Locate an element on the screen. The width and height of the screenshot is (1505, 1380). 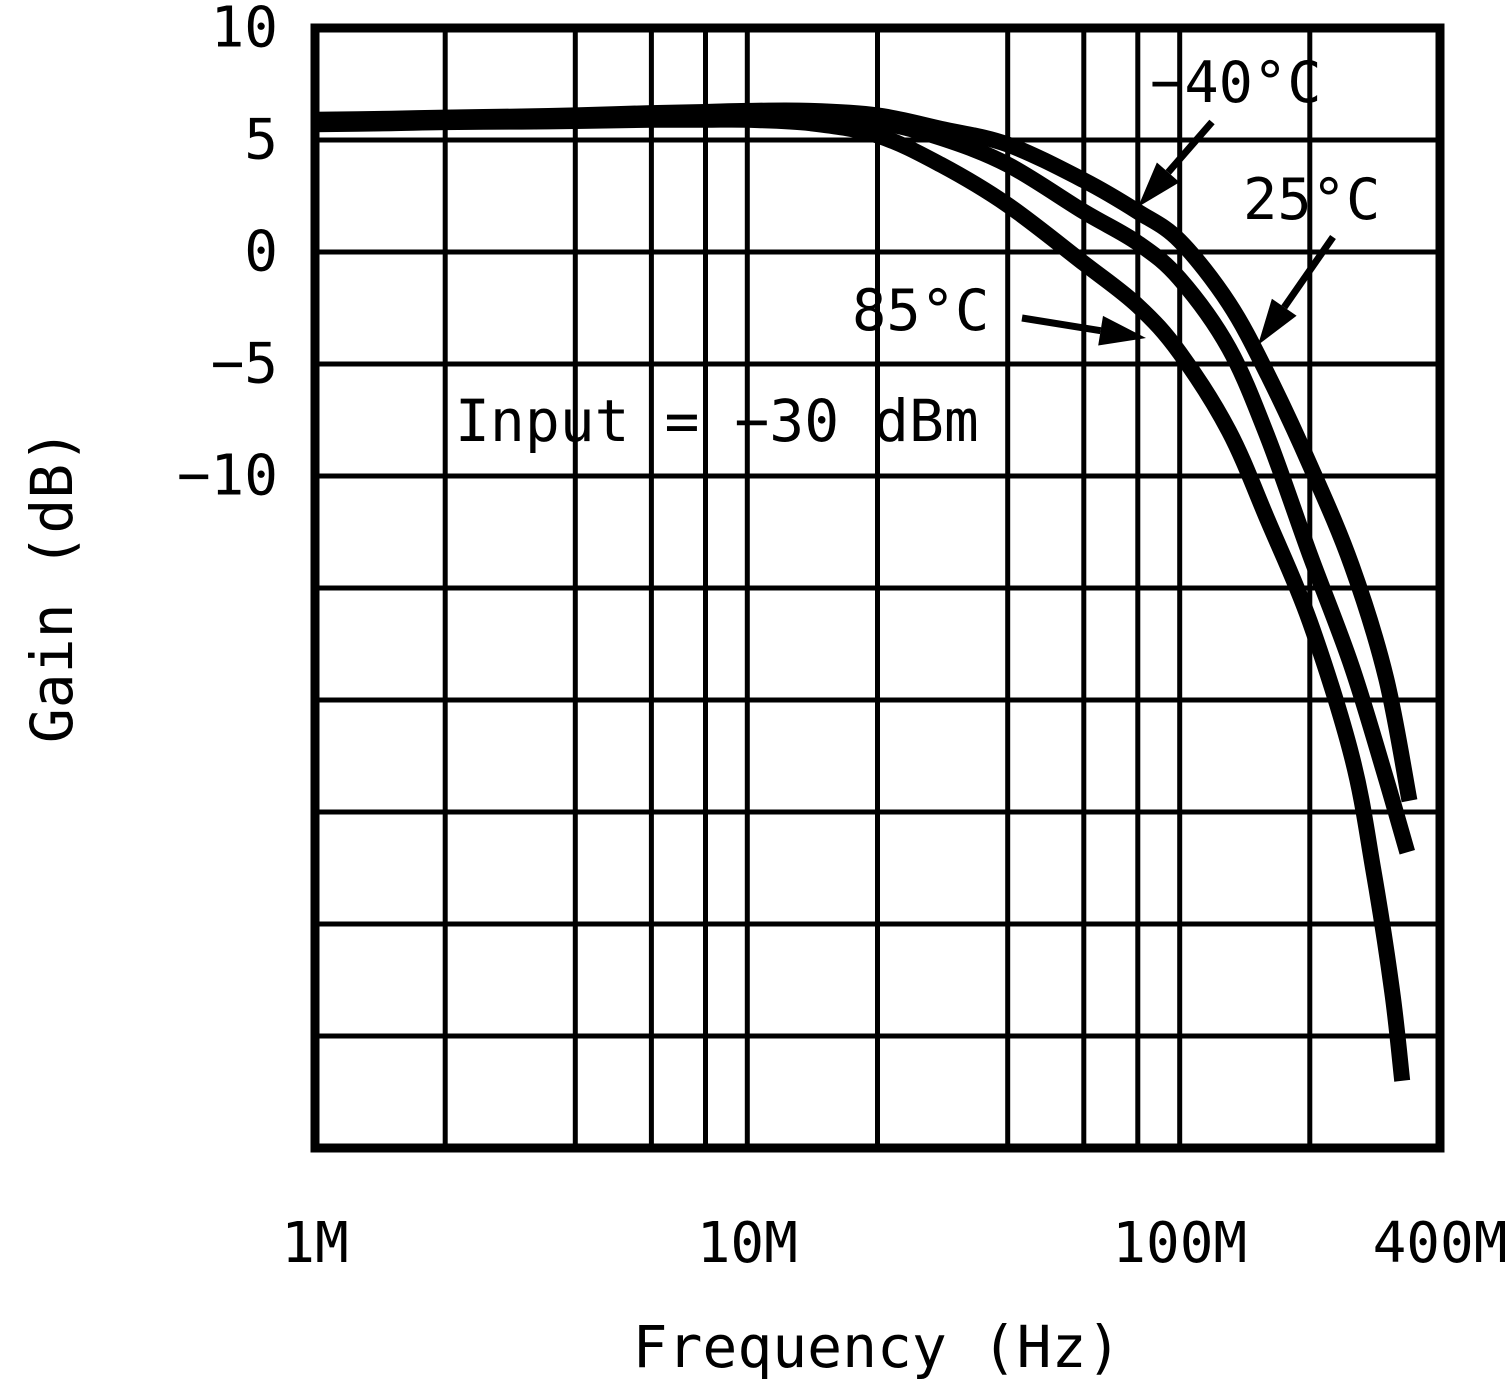
arrow-minus40c-head is located at coordinates (1159, 184).